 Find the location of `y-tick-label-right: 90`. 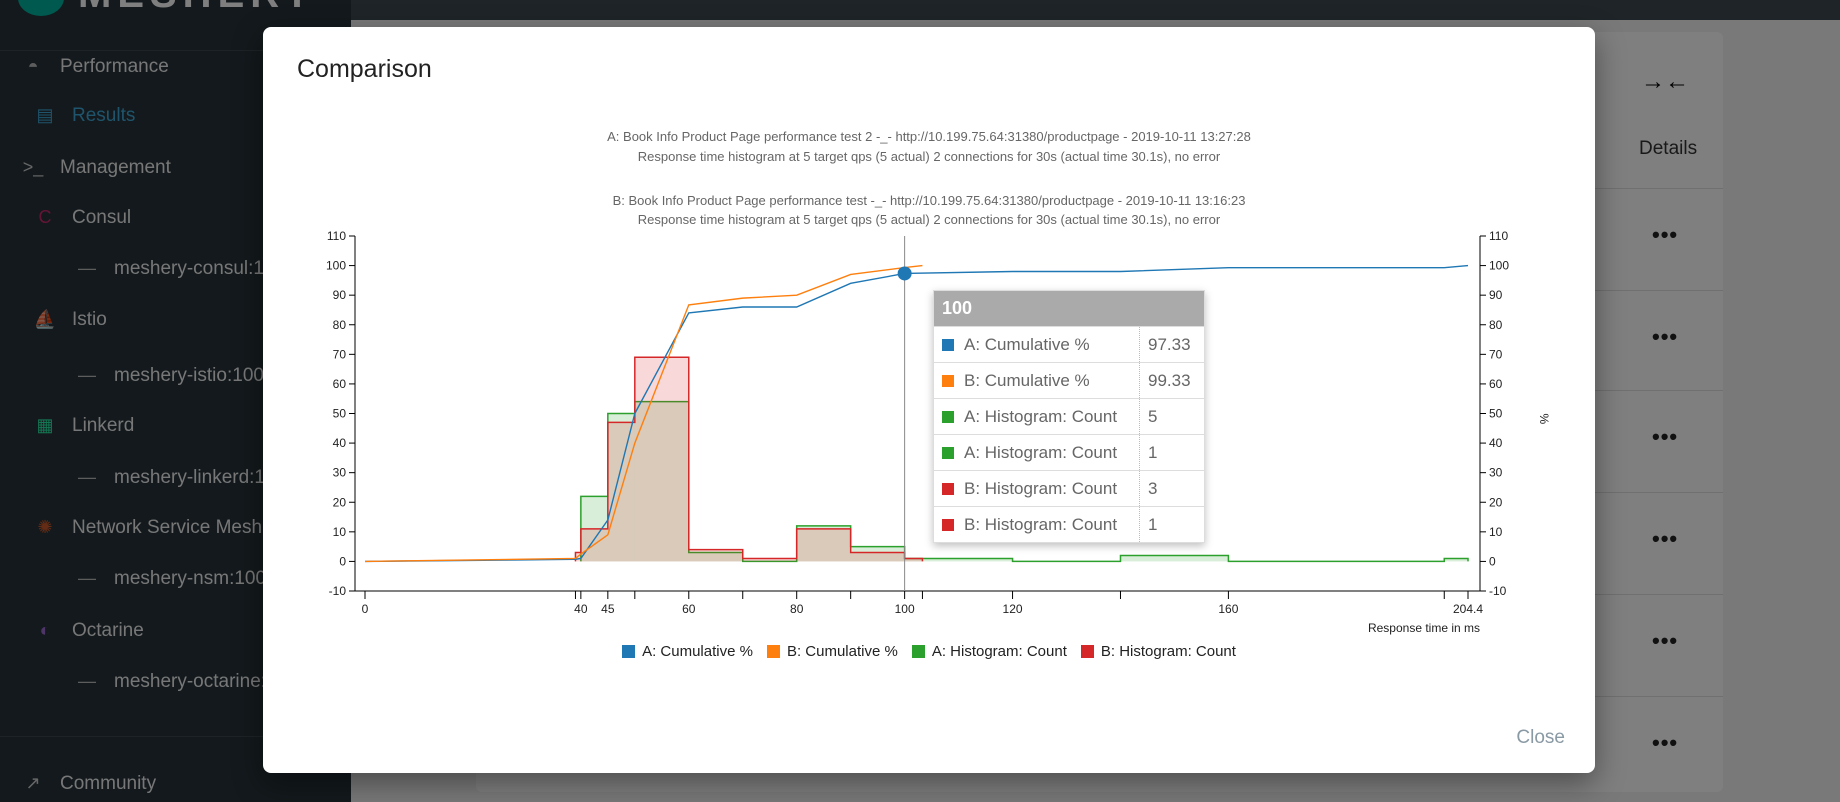

y-tick-label-right: 90 is located at coordinates (1496, 295).